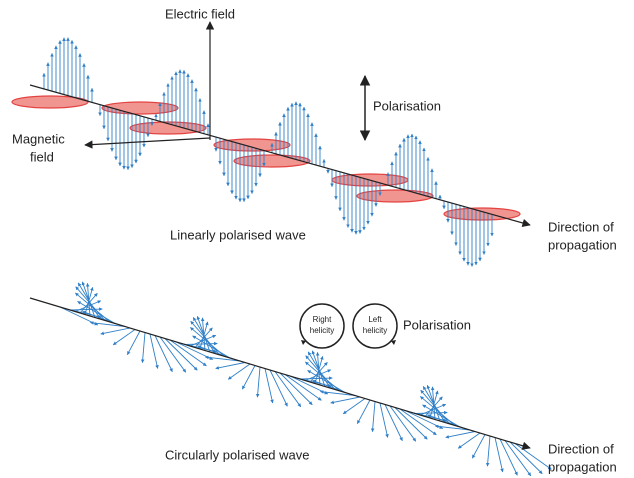  I want to click on label: Electric field, so click(200, 13).